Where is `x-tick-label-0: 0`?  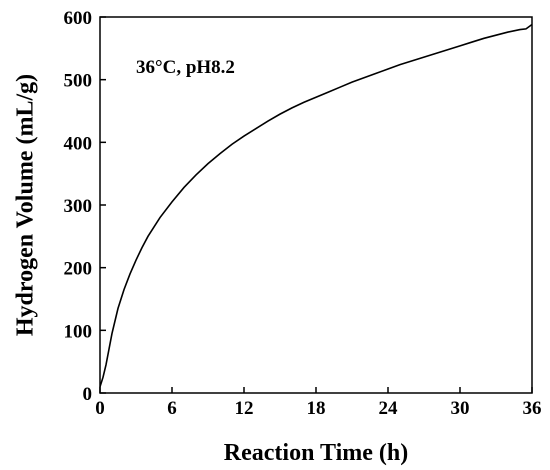 x-tick-label-0: 0 is located at coordinates (100, 408).